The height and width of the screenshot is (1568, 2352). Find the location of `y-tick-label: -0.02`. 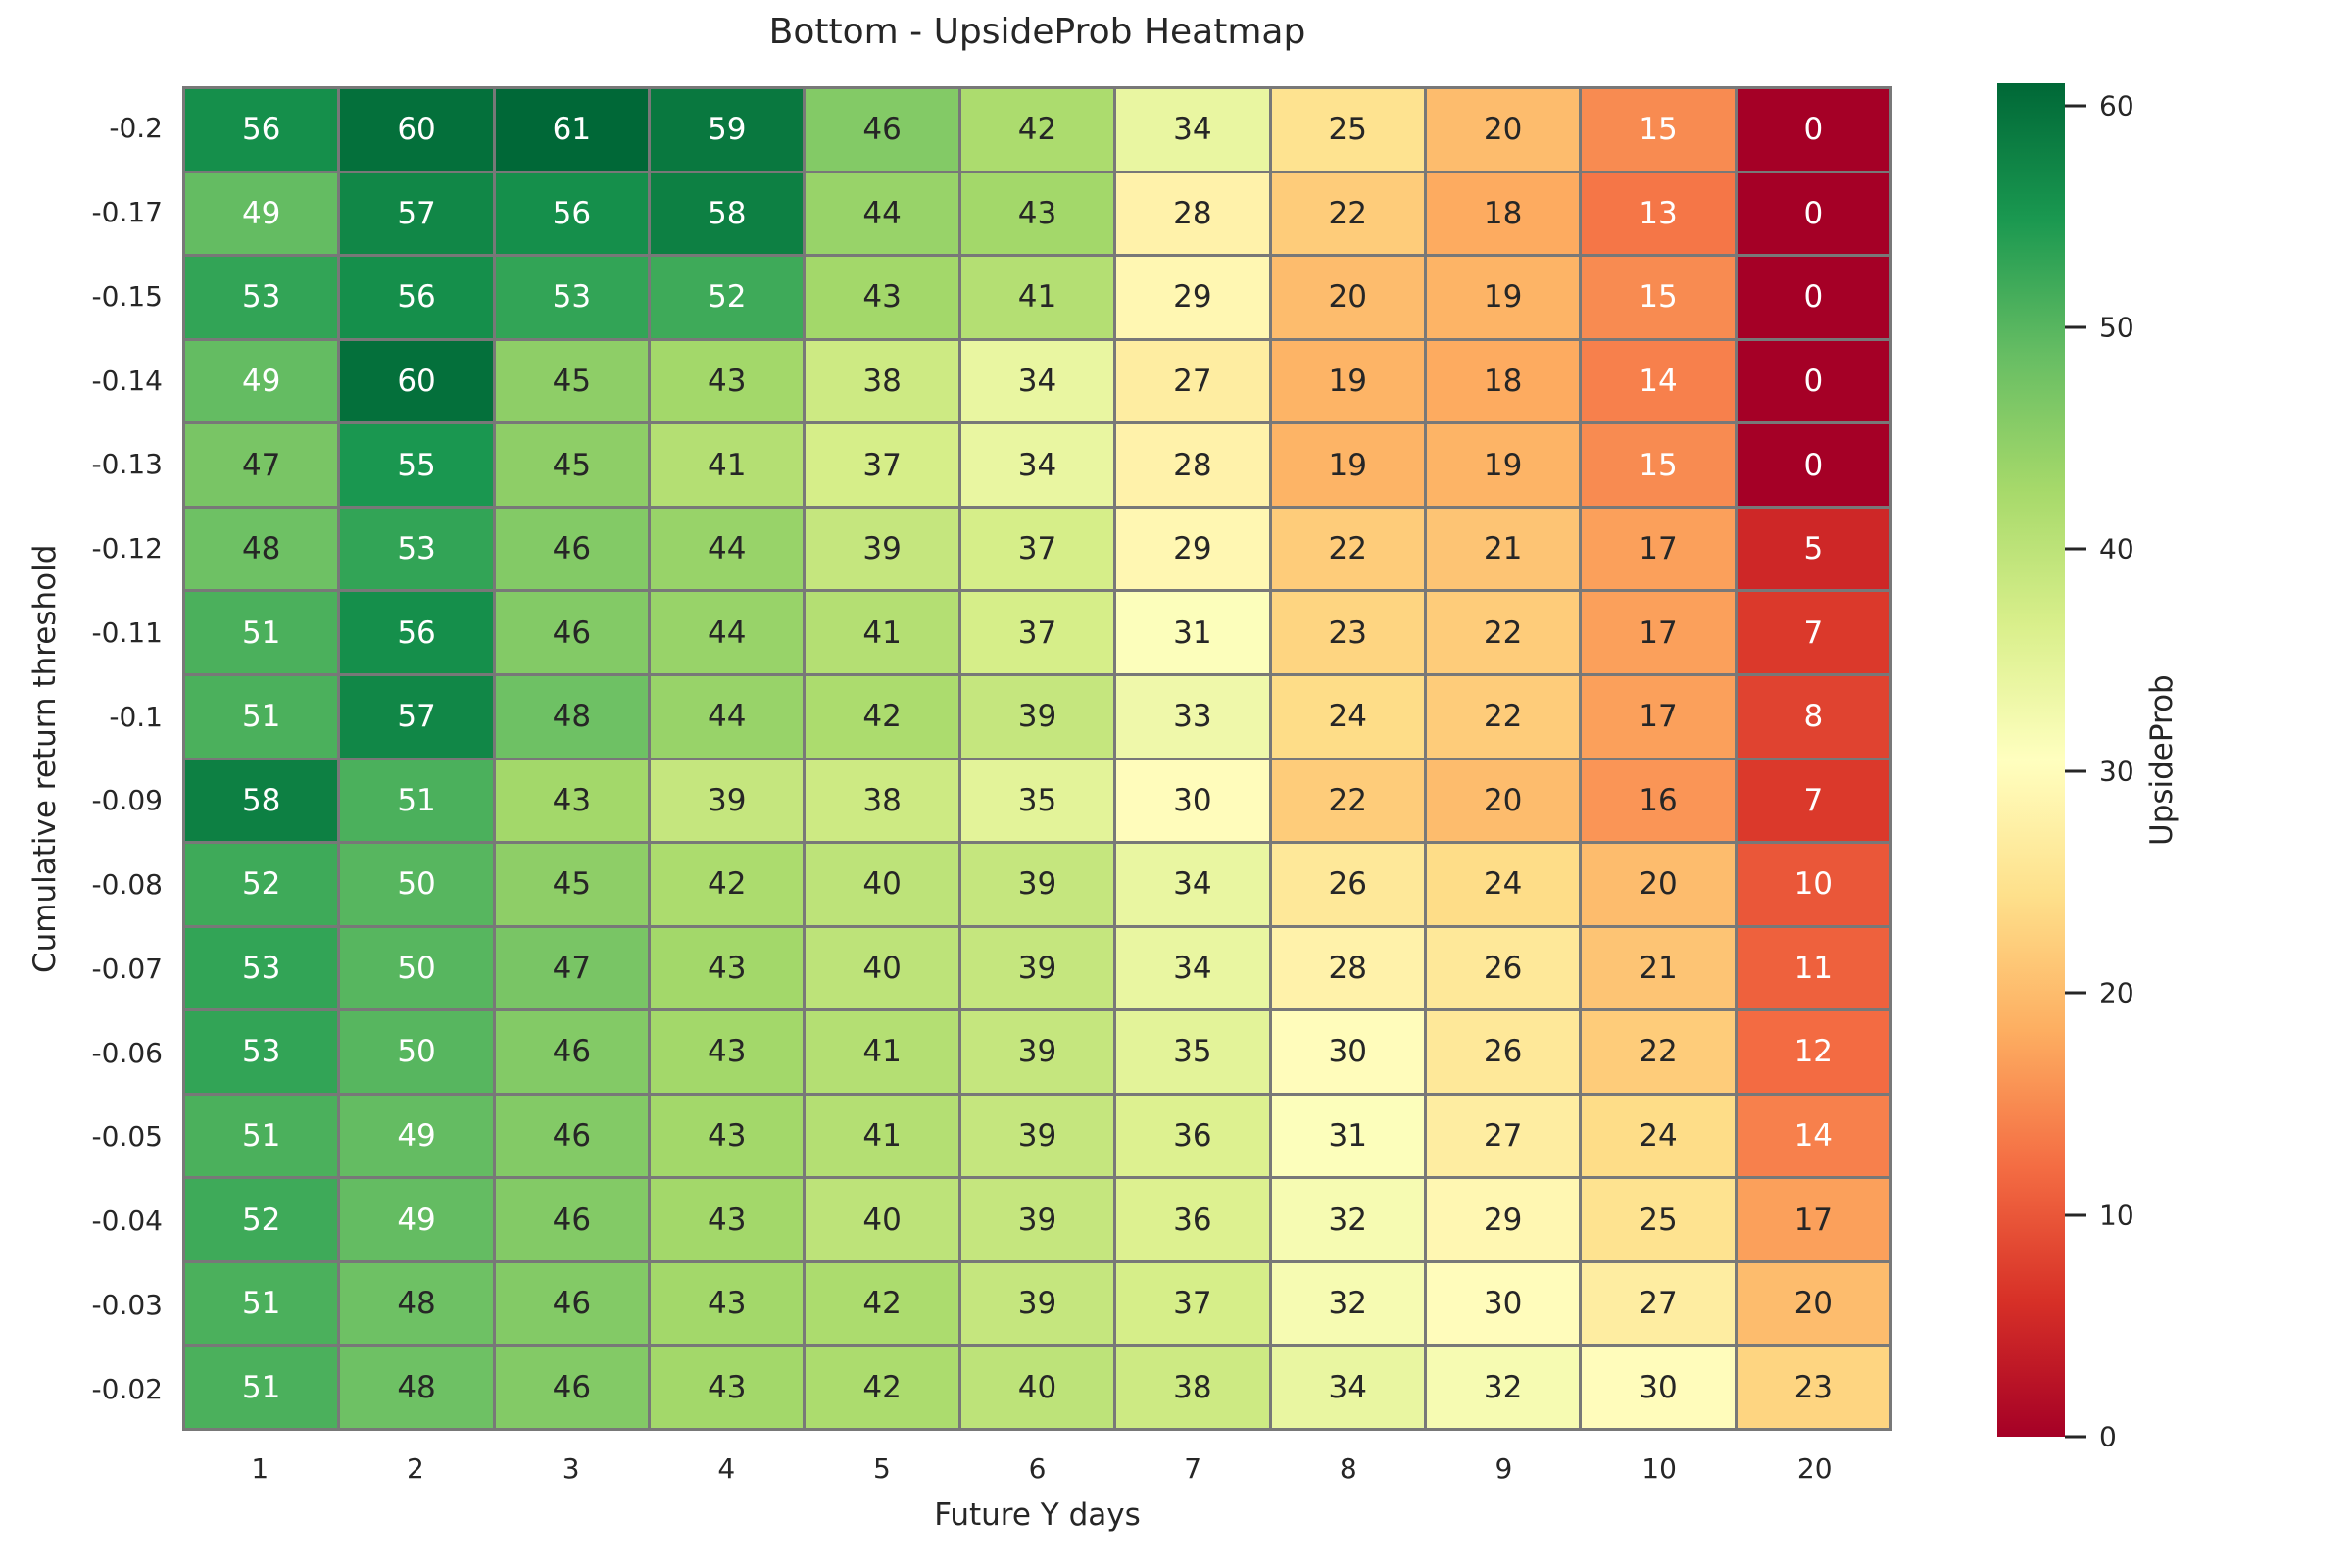

y-tick-label: -0.02 is located at coordinates (127, 1388).